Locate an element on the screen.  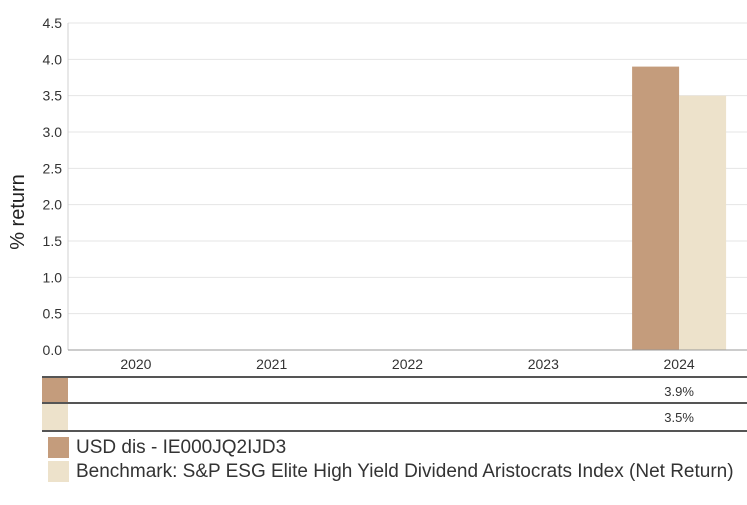
x-tick-label: 2020 is located at coordinates (135, 364).